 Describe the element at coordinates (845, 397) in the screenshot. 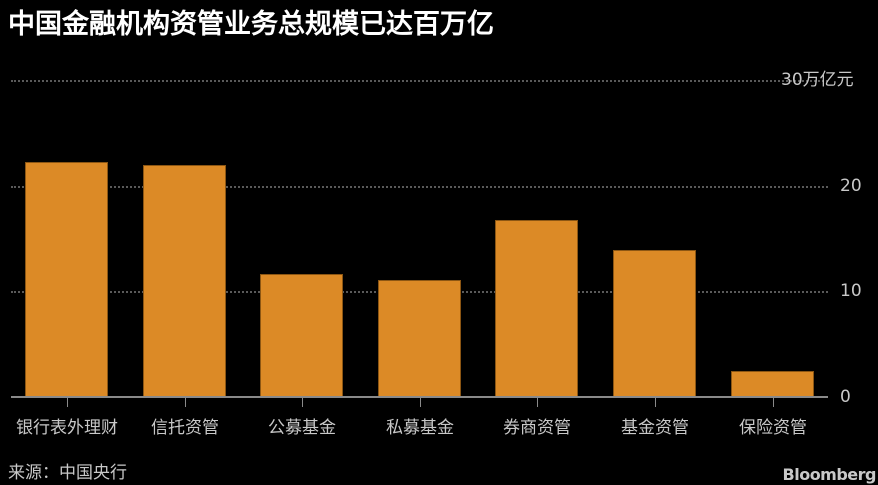

I see `y-tick-label-0: 0` at that location.